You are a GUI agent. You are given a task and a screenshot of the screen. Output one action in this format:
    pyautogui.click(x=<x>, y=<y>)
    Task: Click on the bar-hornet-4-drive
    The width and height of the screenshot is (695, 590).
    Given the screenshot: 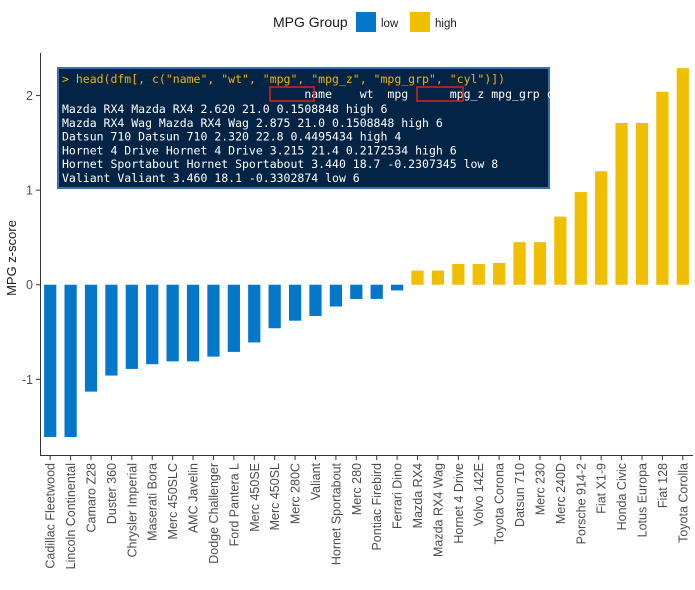 What is the action you would take?
    pyautogui.click(x=458, y=274)
    